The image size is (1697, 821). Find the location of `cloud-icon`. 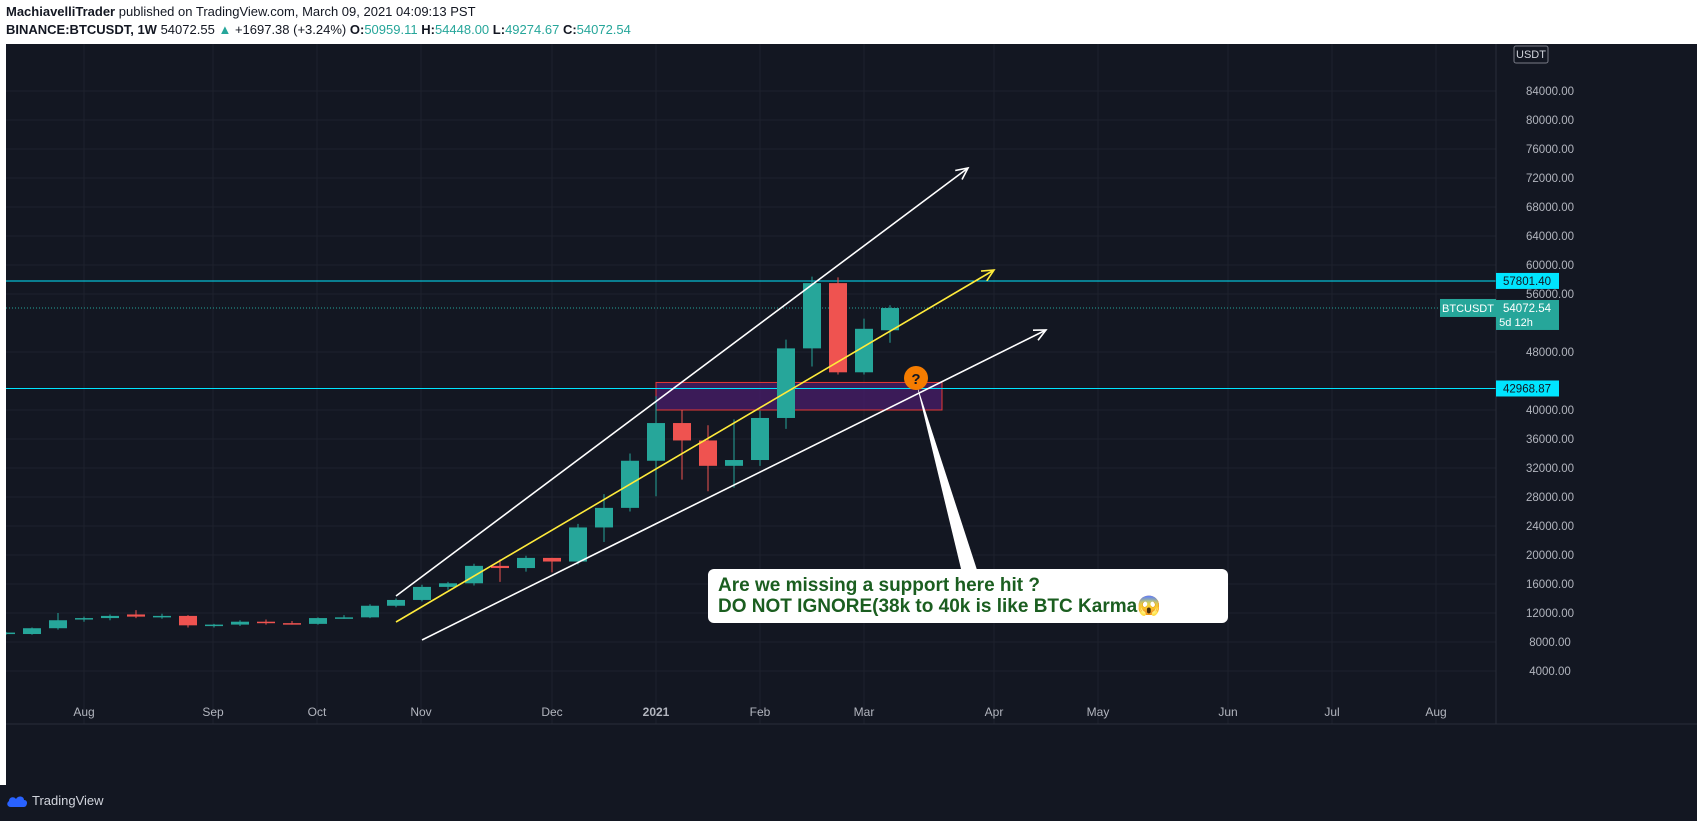

cloud-icon is located at coordinates (17, 801).